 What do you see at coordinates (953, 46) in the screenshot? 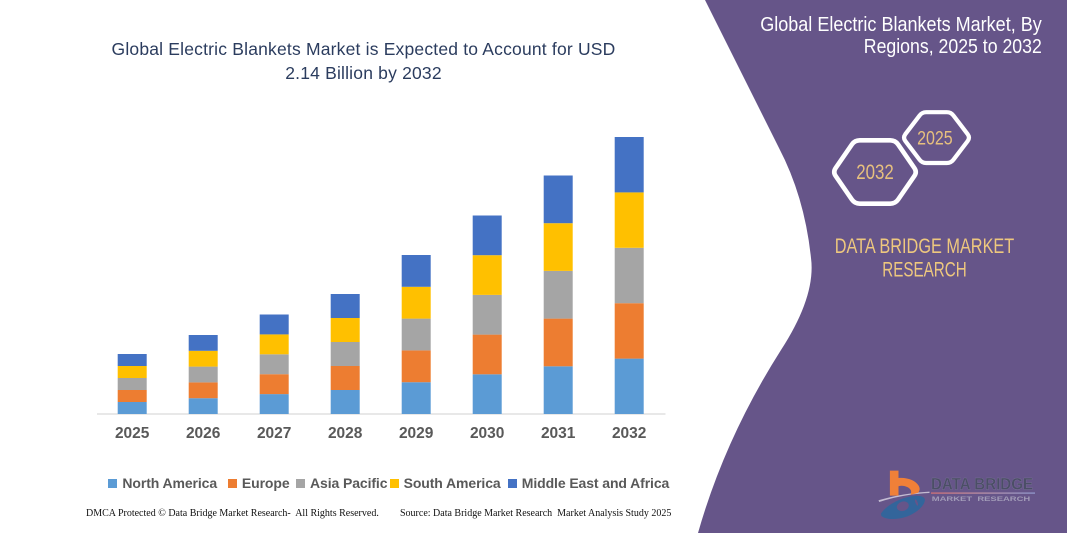
I see `svg-text: Regions, 2025 to 2032` at bounding box center [953, 46].